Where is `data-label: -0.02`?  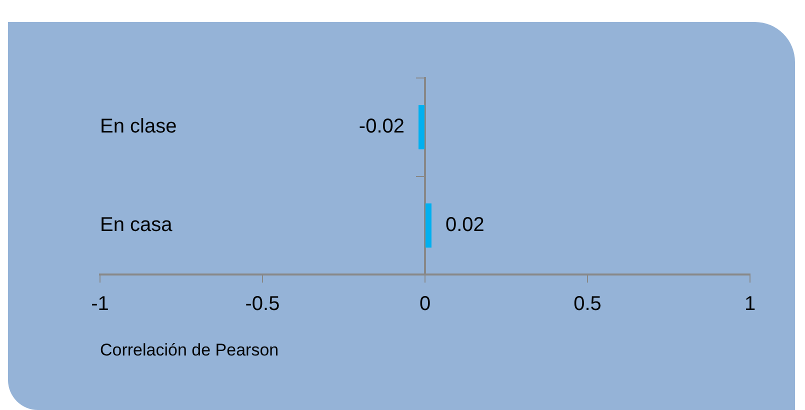
data-label: -0.02 is located at coordinates (381, 127).